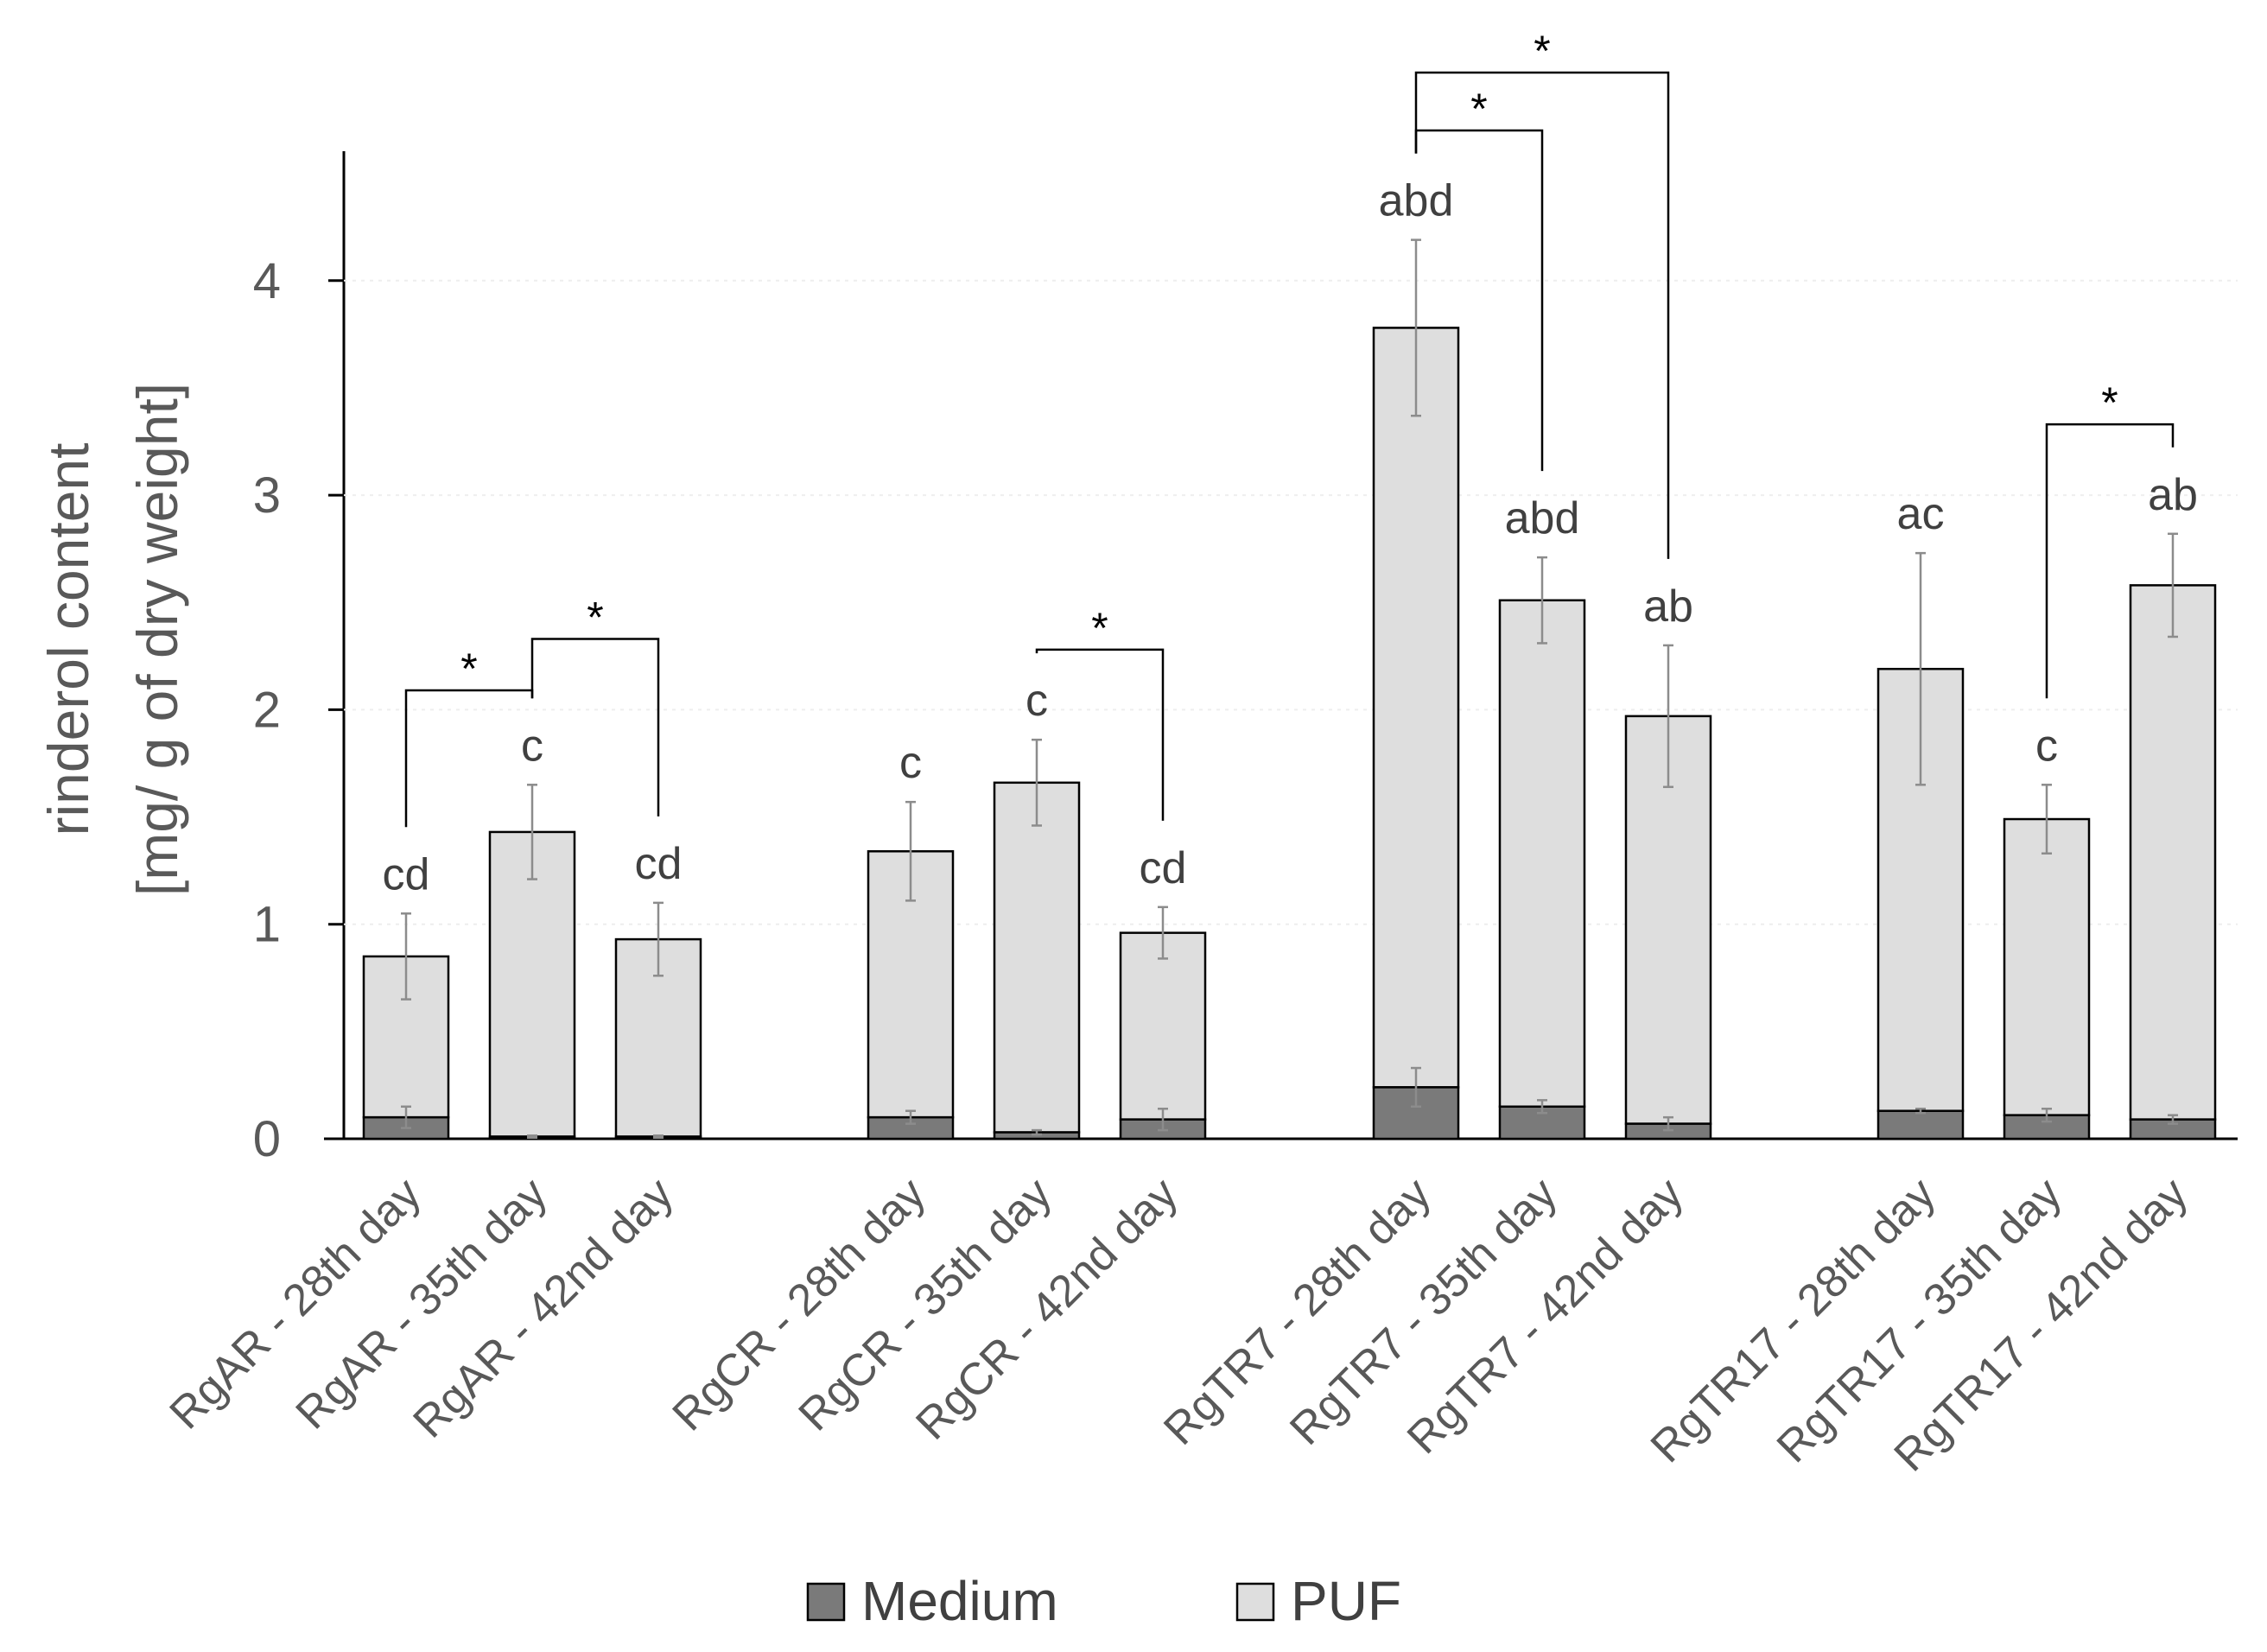 The height and width of the screenshot is (1652, 2267). I want to click on legend-item-medium-label: Medium, so click(959, 1601).